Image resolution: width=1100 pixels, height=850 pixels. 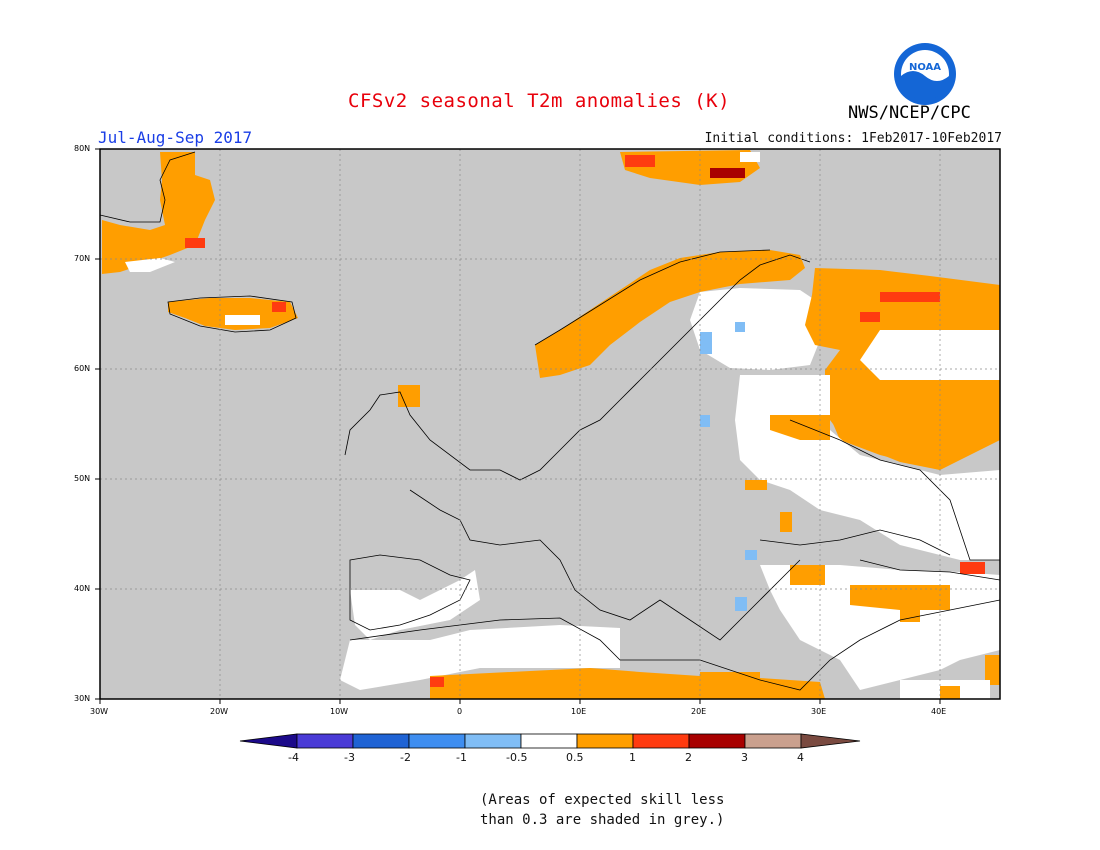 I want to click on patch-nafrica-white, so click(x=480, y=657).